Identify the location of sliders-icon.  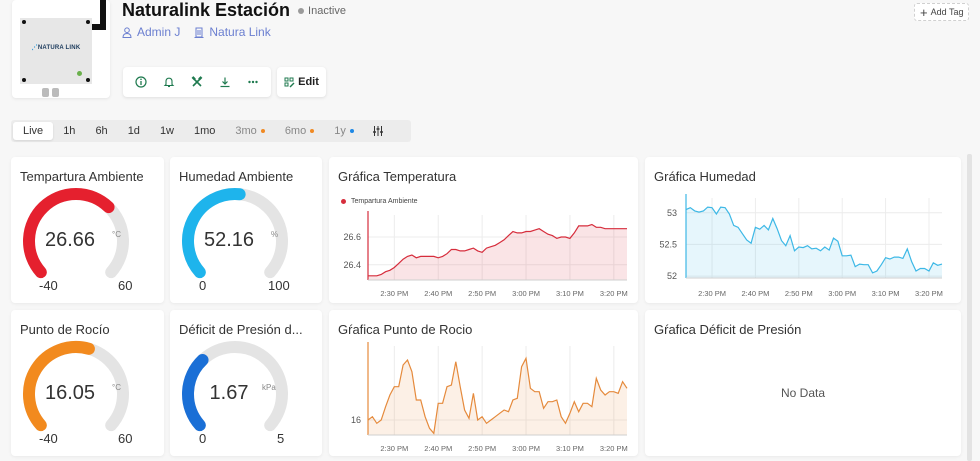
(377, 131).